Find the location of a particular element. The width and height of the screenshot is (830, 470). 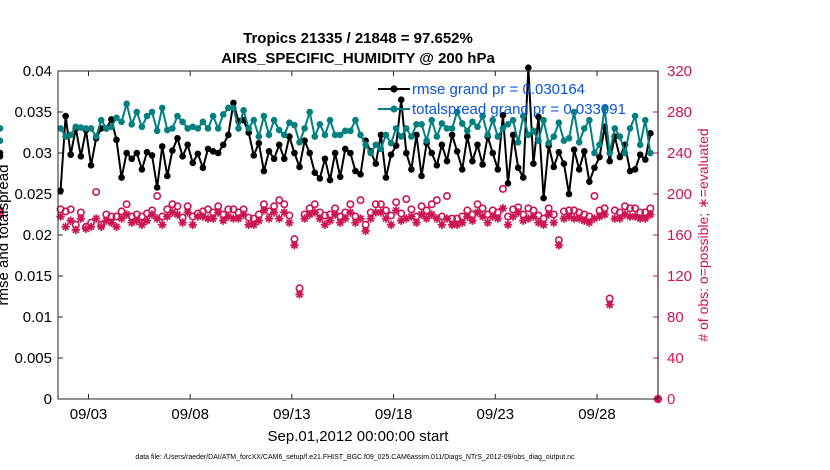

y2-tick-label: 40 is located at coordinates (675, 358).